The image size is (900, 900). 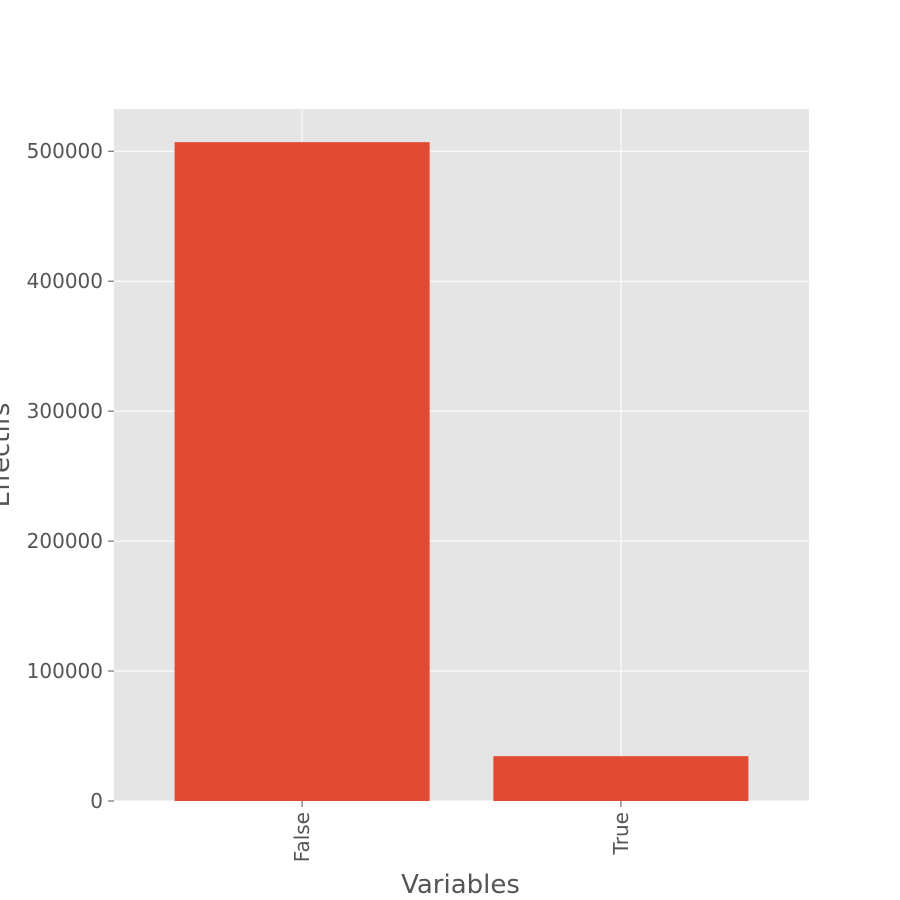 What do you see at coordinates (621, 833) in the screenshot?
I see `x-tick-label: True` at bounding box center [621, 833].